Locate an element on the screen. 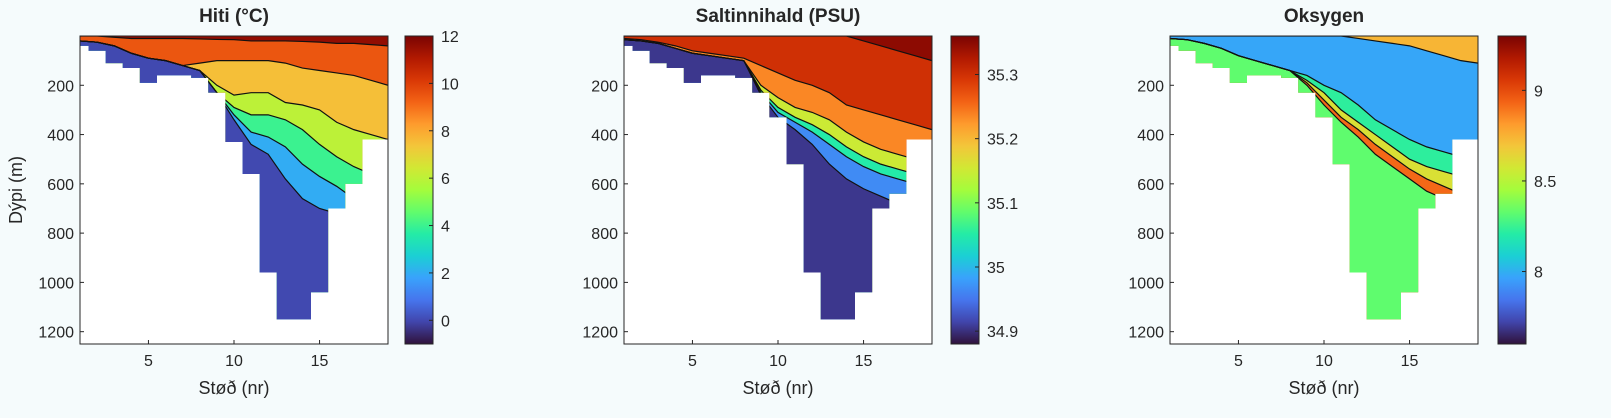 Image resolution: width=1611 pixels, height=418 pixels. colorbar-tick-label: 34.9 is located at coordinates (1002, 332).